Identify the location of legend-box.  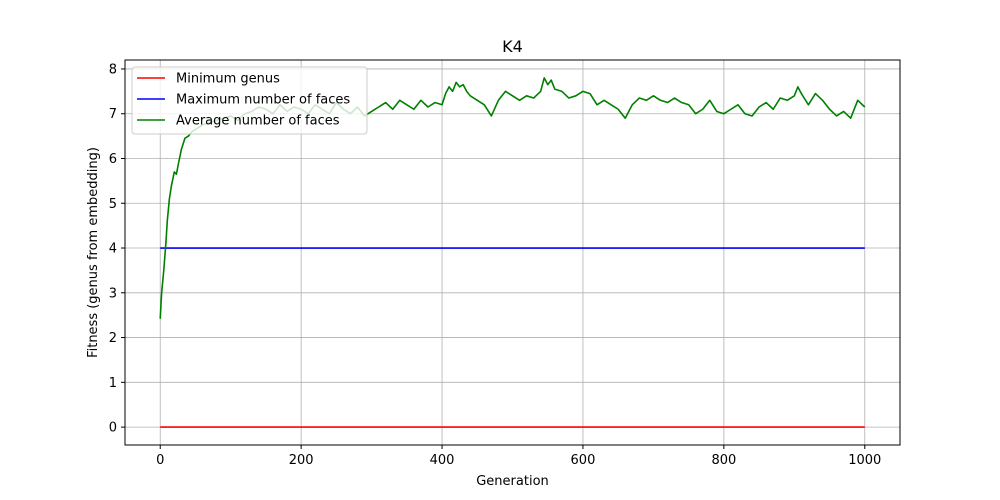
(249, 100).